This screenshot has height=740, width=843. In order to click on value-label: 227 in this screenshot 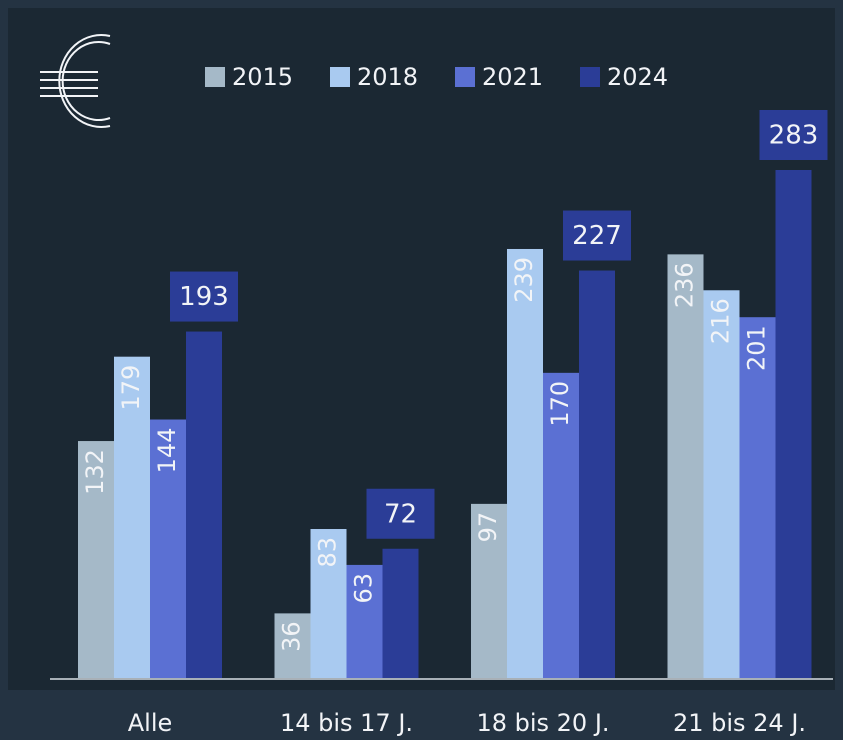, I will do `click(597, 236)`.